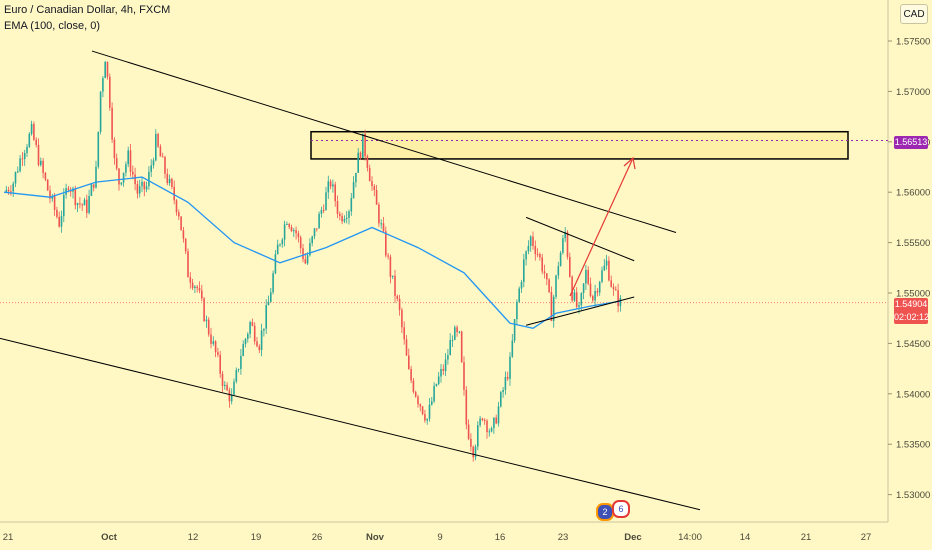 The width and height of the screenshot is (932, 550). I want to click on y-tick-label: 1.53500, so click(913, 445).